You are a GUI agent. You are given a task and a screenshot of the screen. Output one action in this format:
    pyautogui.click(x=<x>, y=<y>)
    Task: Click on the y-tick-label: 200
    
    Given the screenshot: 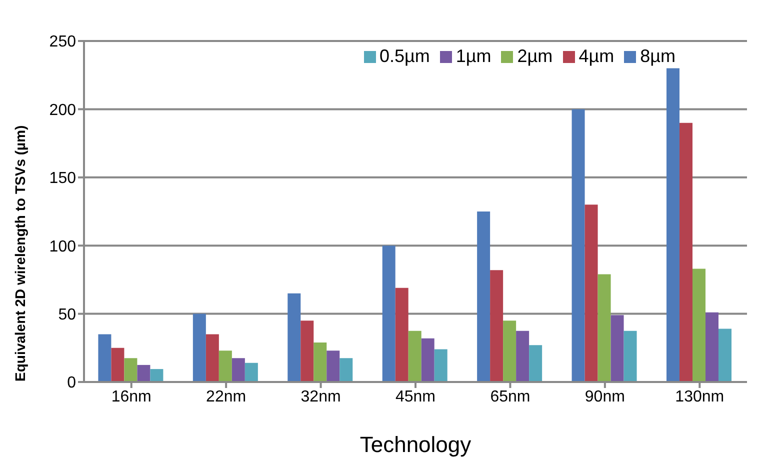 What is the action you would take?
    pyautogui.click(x=62, y=110)
    